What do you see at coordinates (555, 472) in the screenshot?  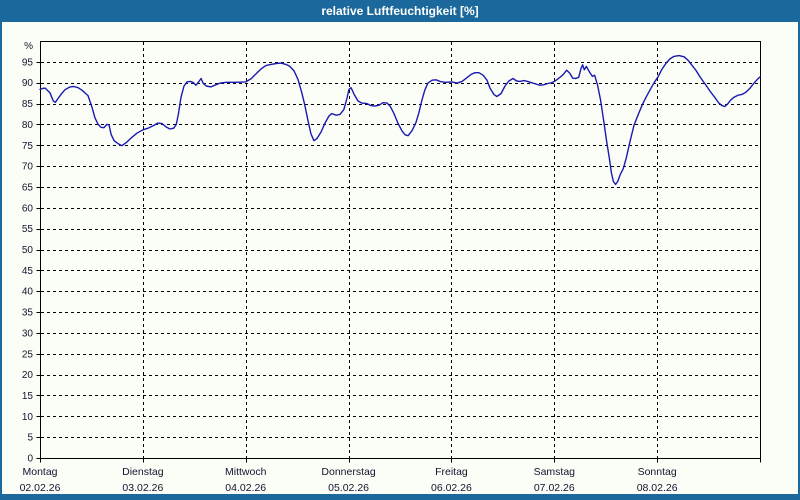 I see `x-day-label: Samstag` at bounding box center [555, 472].